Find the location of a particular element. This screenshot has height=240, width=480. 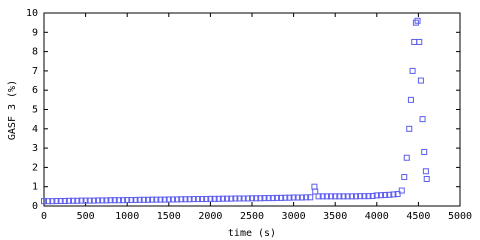

x-tick-label: 2000 is located at coordinates (210, 216).